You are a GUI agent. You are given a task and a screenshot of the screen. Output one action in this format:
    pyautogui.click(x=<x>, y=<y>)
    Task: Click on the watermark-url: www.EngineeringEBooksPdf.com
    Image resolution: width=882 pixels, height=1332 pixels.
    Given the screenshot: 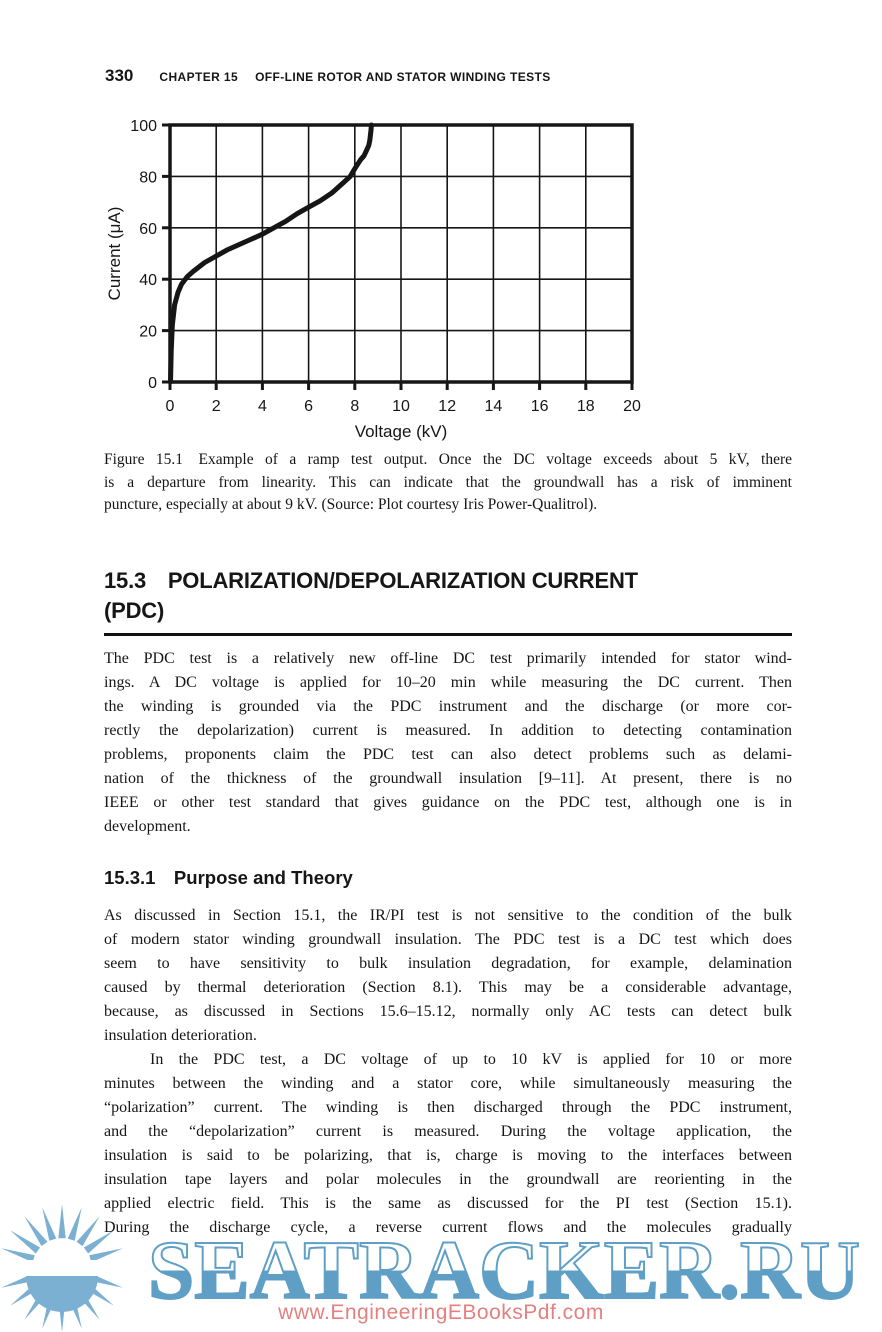 What is the action you would take?
    pyautogui.click(x=441, y=1312)
    